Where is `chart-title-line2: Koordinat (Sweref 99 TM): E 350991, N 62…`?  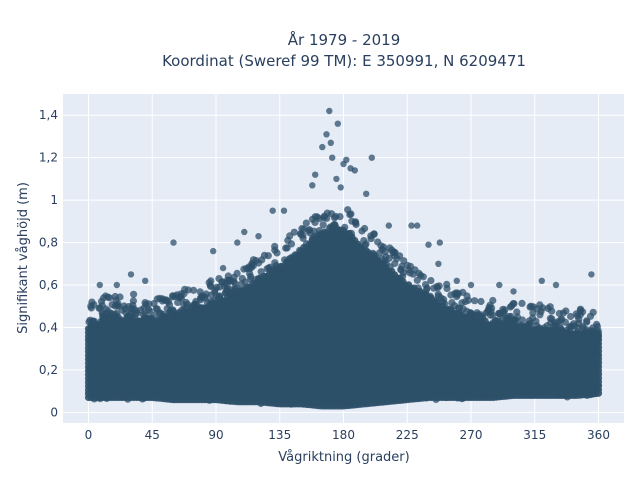 chart-title-line2: Koordinat (Sweref 99 TM): E 350991, N 62… is located at coordinates (344, 61).